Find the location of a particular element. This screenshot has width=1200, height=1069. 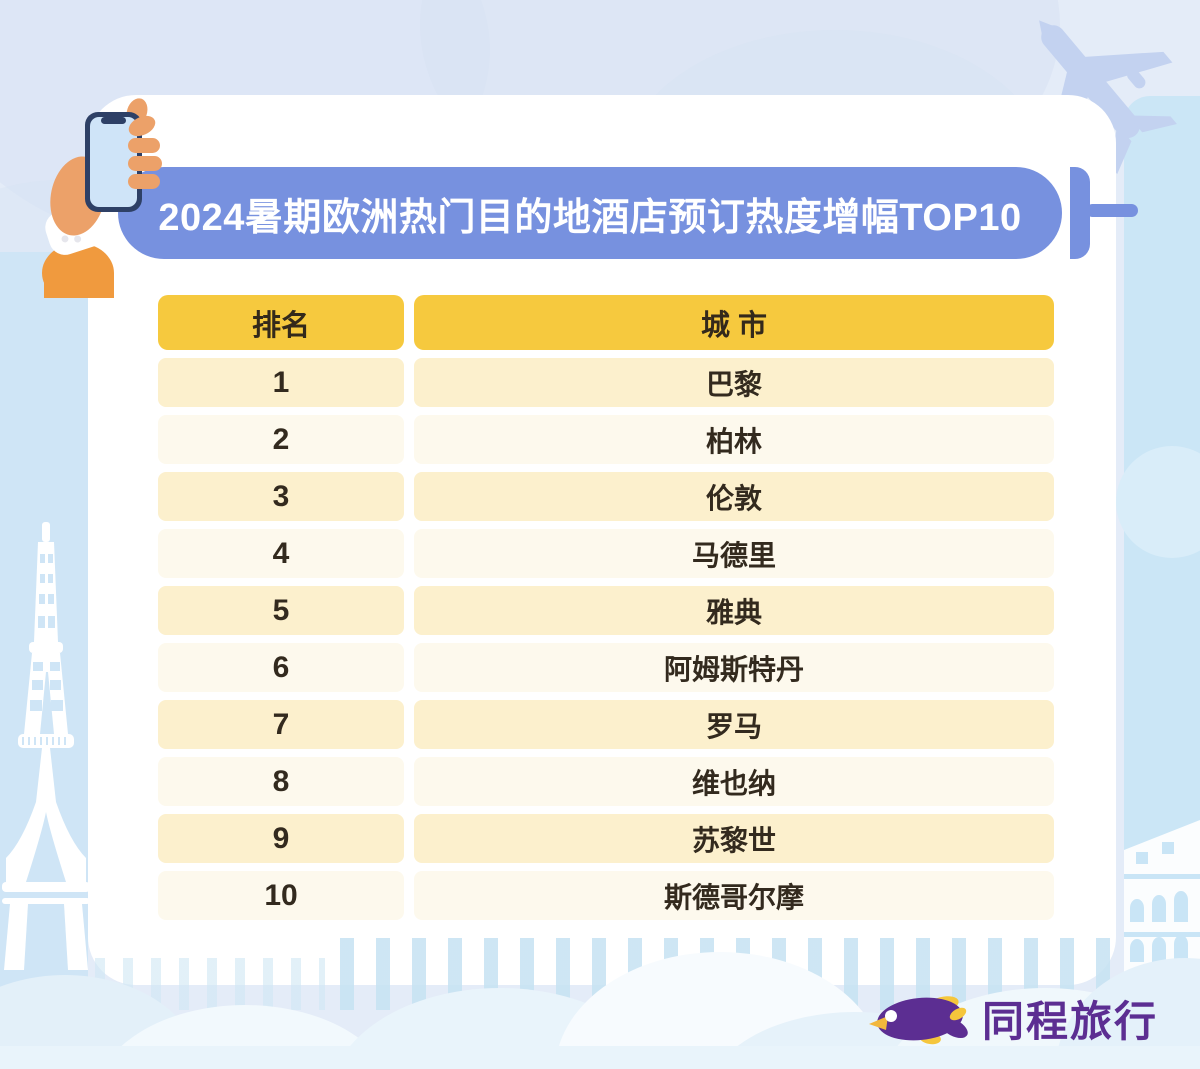

brand-name: 同程旅行 is located at coordinates (1070, 1021).